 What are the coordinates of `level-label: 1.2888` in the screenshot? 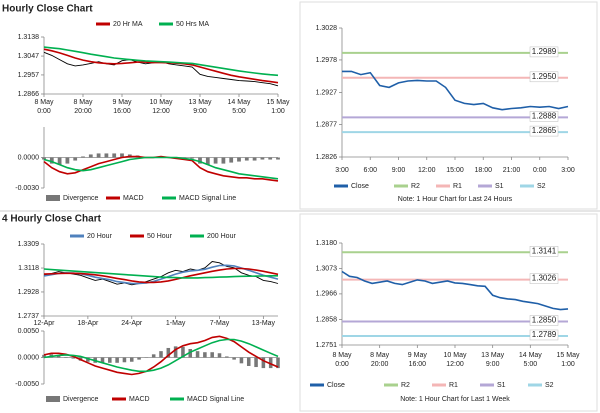 It's located at (544, 116).